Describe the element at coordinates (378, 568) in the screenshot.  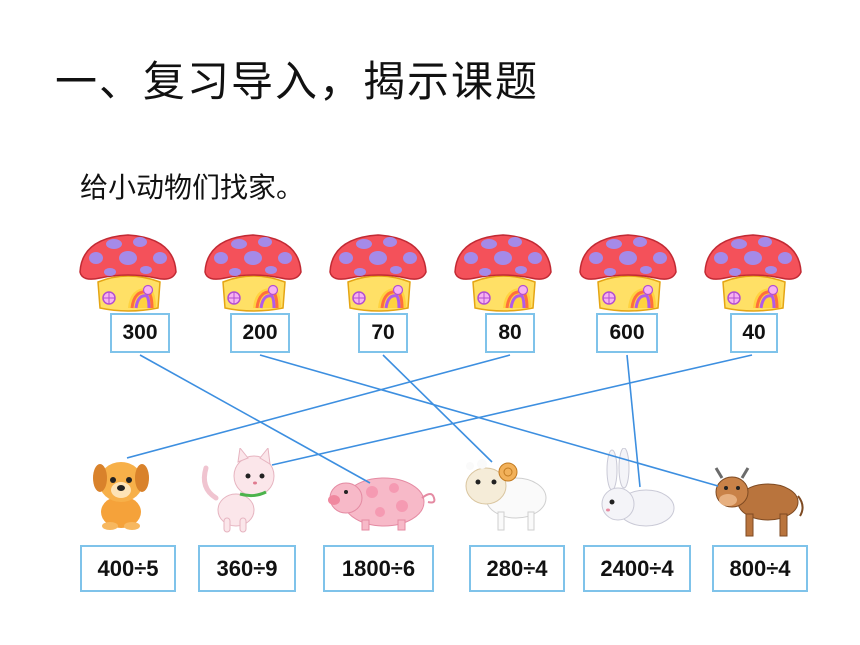
I see `expression-box: 1800÷6` at that location.